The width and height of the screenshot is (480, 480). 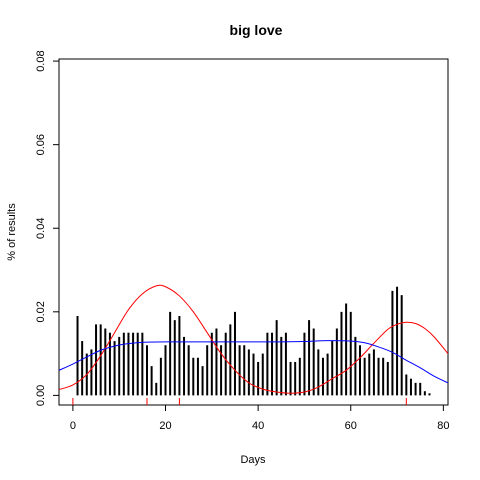 What do you see at coordinates (73, 426) in the screenshot?
I see `x-tick-label: 0` at bounding box center [73, 426].